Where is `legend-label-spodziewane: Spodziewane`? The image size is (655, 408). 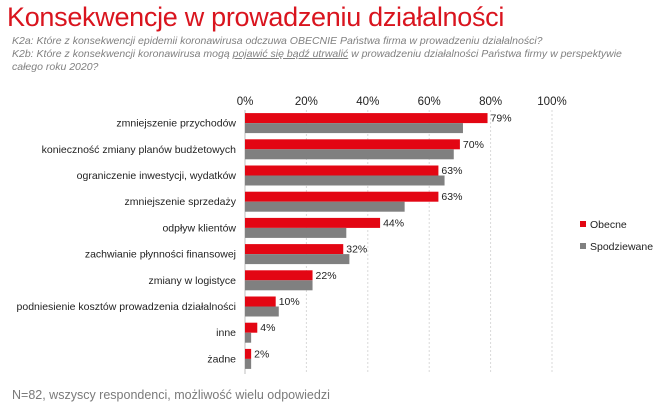
legend-label-spodziewane: Spodziewane is located at coordinates (621, 247).